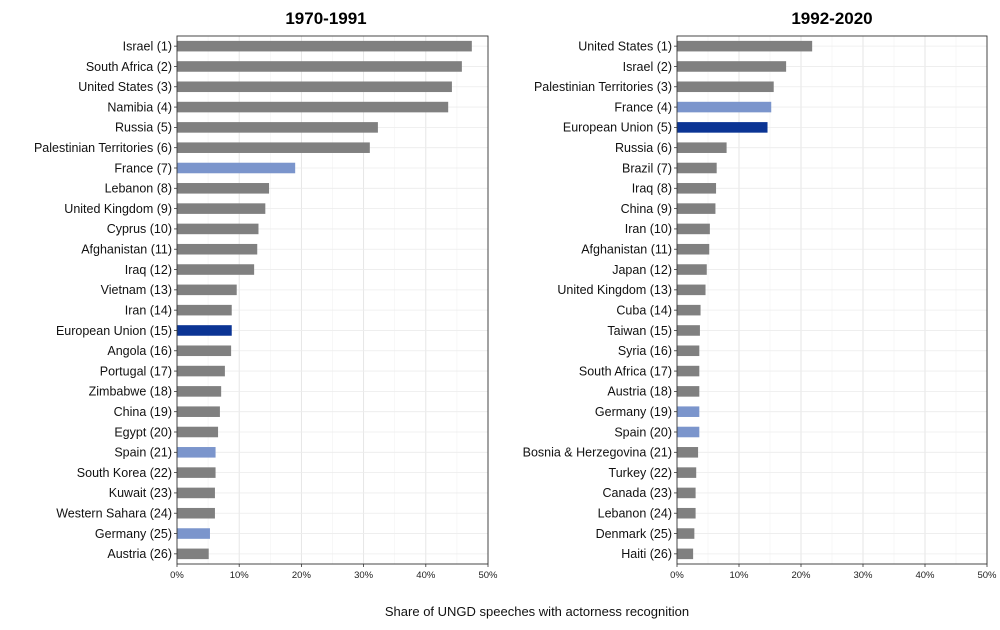 Image resolution: width=1000 pixels, height=630 pixels. What do you see at coordinates (125, 87) in the screenshot?
I see `category-label: United States (3)` at bounding box center [125, 87].